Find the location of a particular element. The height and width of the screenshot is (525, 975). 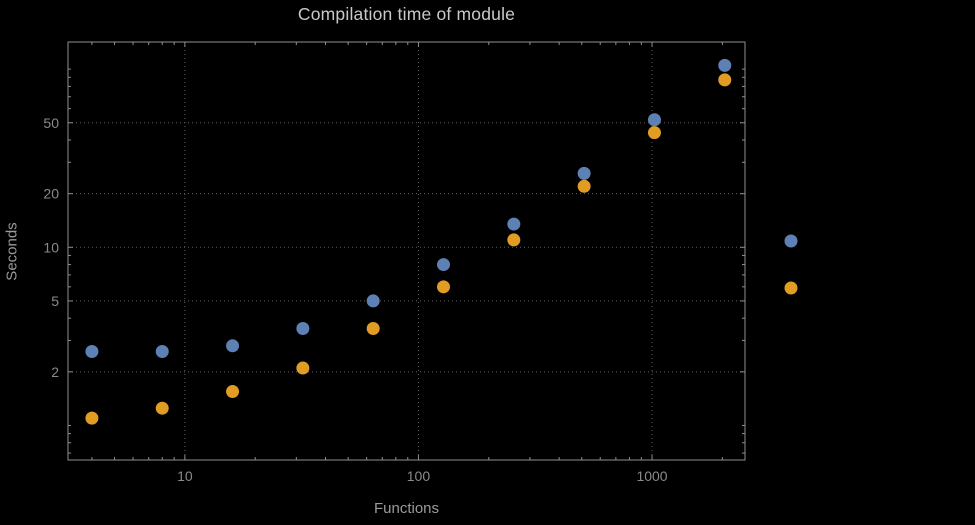

x-axis-label: Functions is located at coordinates (406, 508).